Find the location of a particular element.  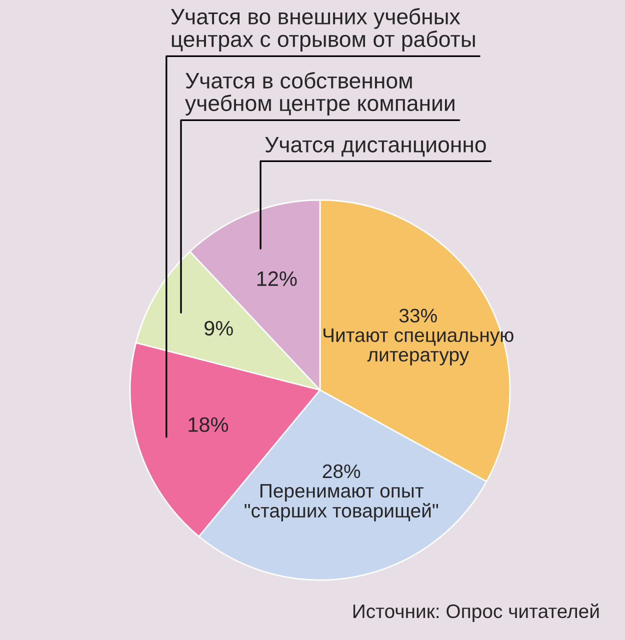

slice-label: Перенимают опыт "старших товарищей" is located at coordinates (341, 503).